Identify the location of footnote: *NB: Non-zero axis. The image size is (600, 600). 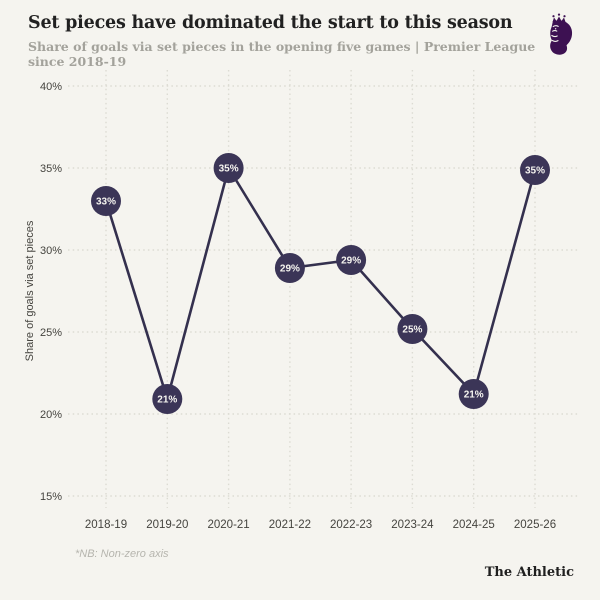
(122, 554).